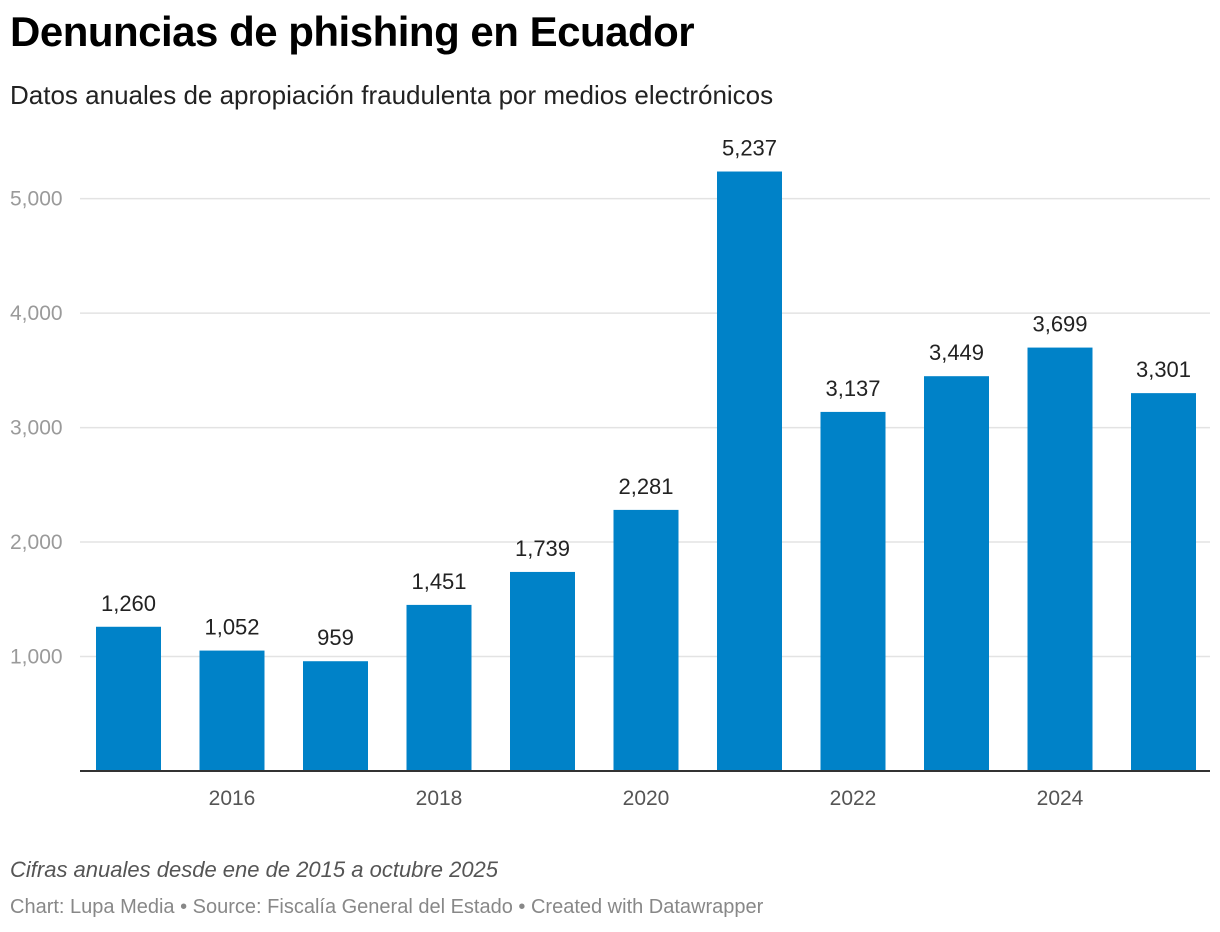 The width and height of the screenshot is (1220, 932). What do you see at coordinates (542, 671) in the screenshot?
I see `bar-2019` at bounding box center [542, 671].